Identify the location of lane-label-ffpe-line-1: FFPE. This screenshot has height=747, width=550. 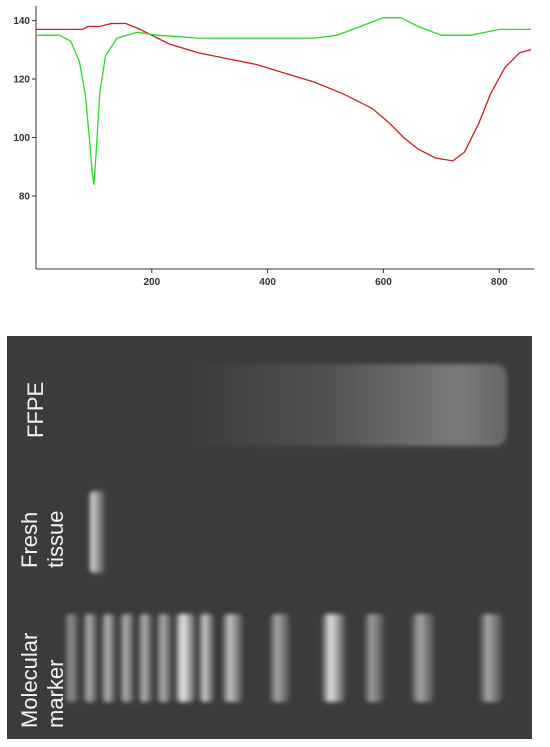
(35, 409).